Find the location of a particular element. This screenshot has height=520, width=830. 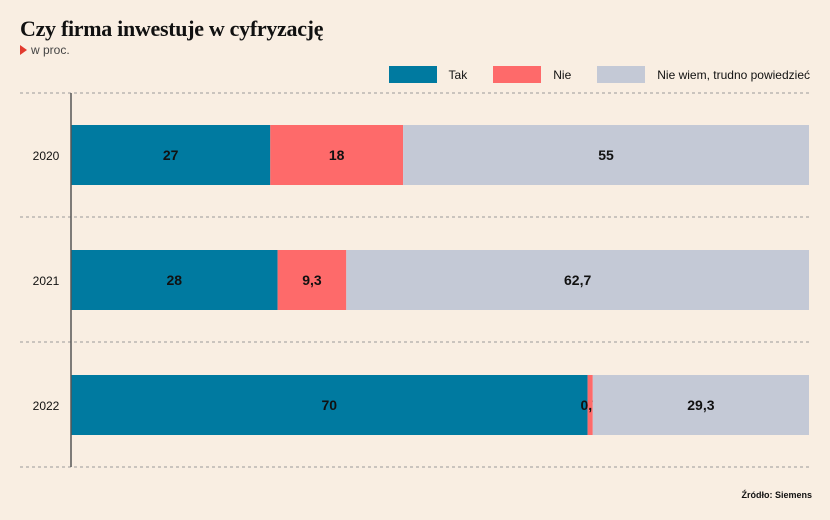

category-label-2020: 2020 is located at coordinates (46, 156).